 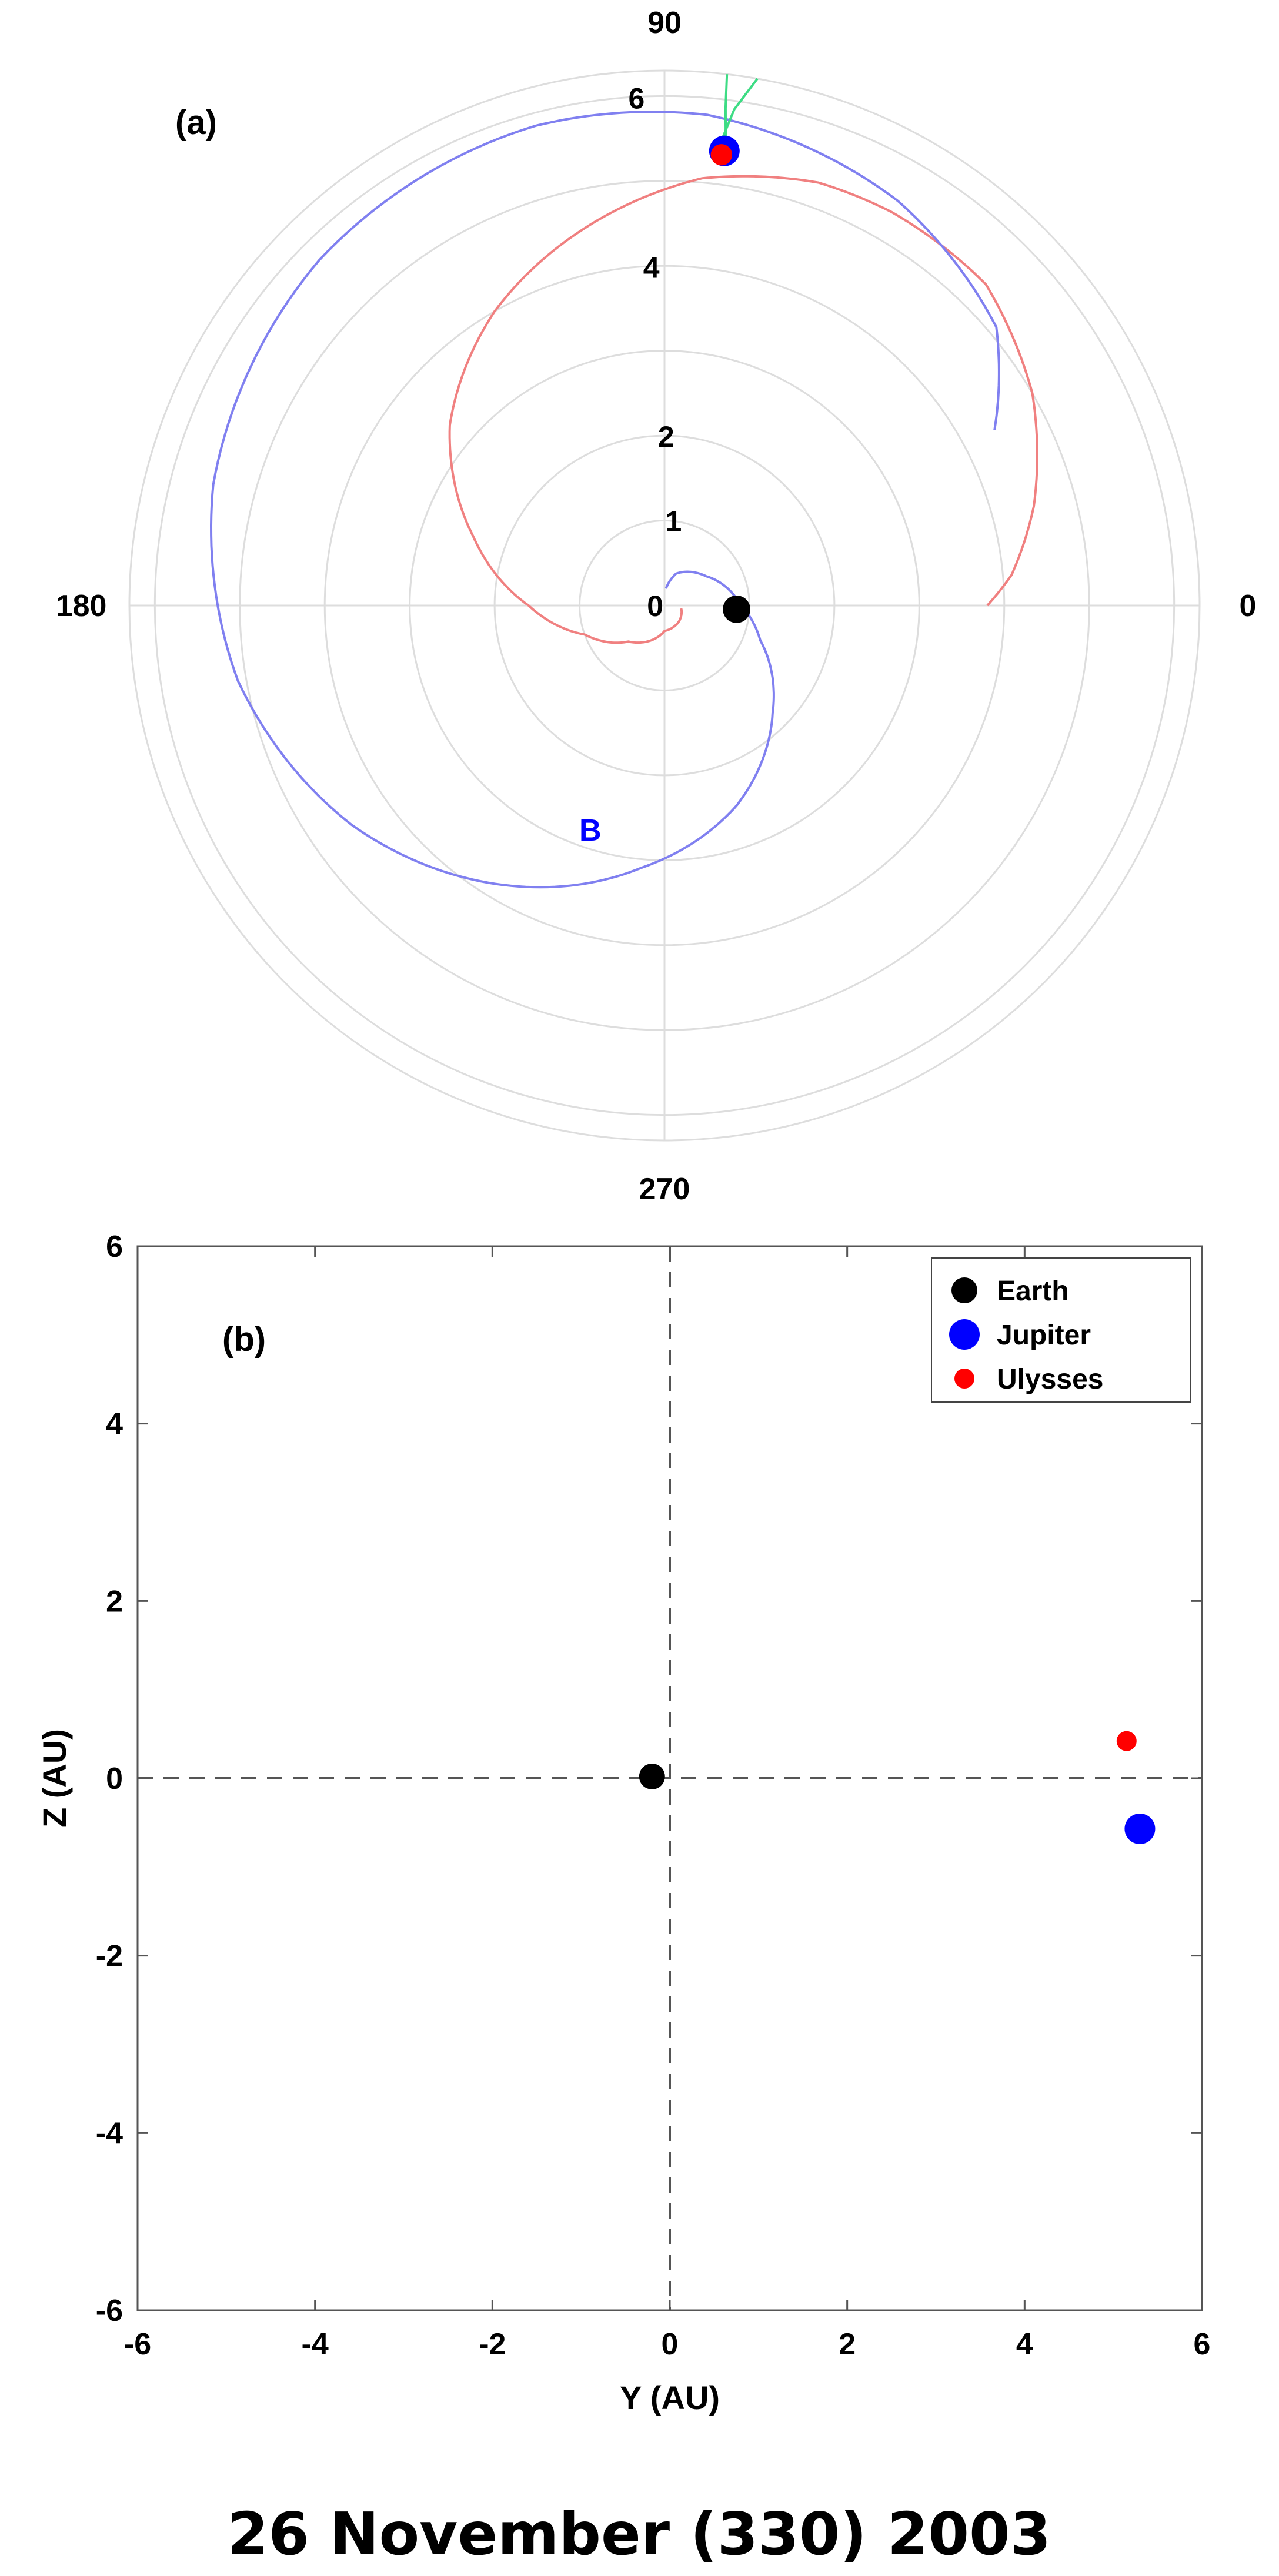 What do you see at coordinates (1050, 1379) in the screenshot?
I see `legend-label-ulysses: Ulysses` at bounding box center [1050, 1379].